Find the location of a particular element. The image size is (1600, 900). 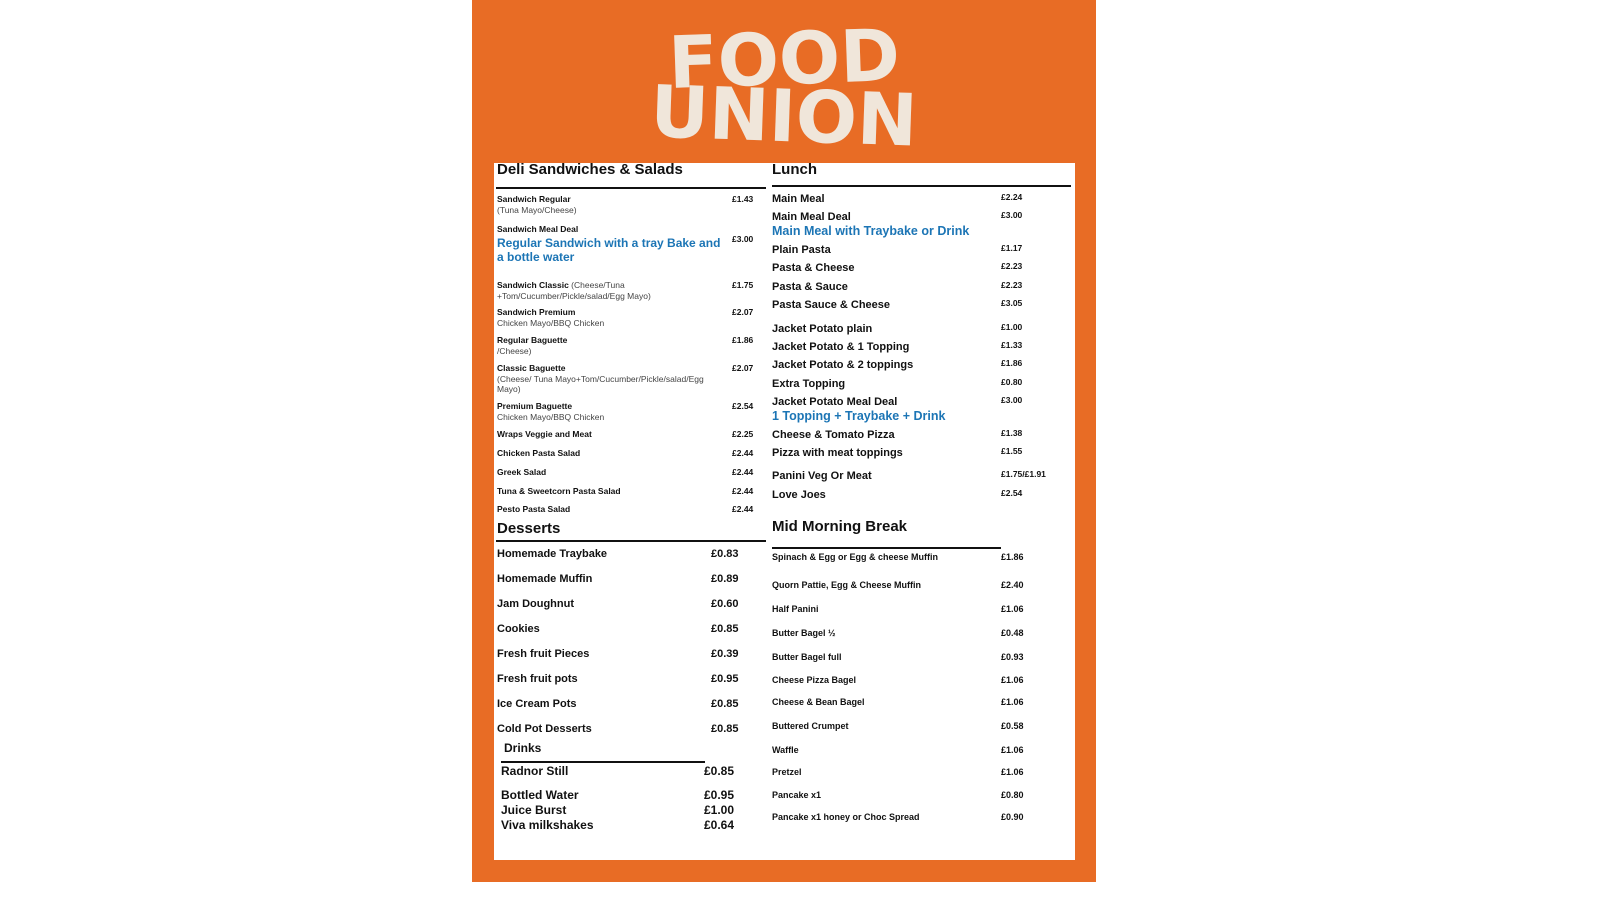

item-price: £0.48 is located at coordinates (1012, 633).